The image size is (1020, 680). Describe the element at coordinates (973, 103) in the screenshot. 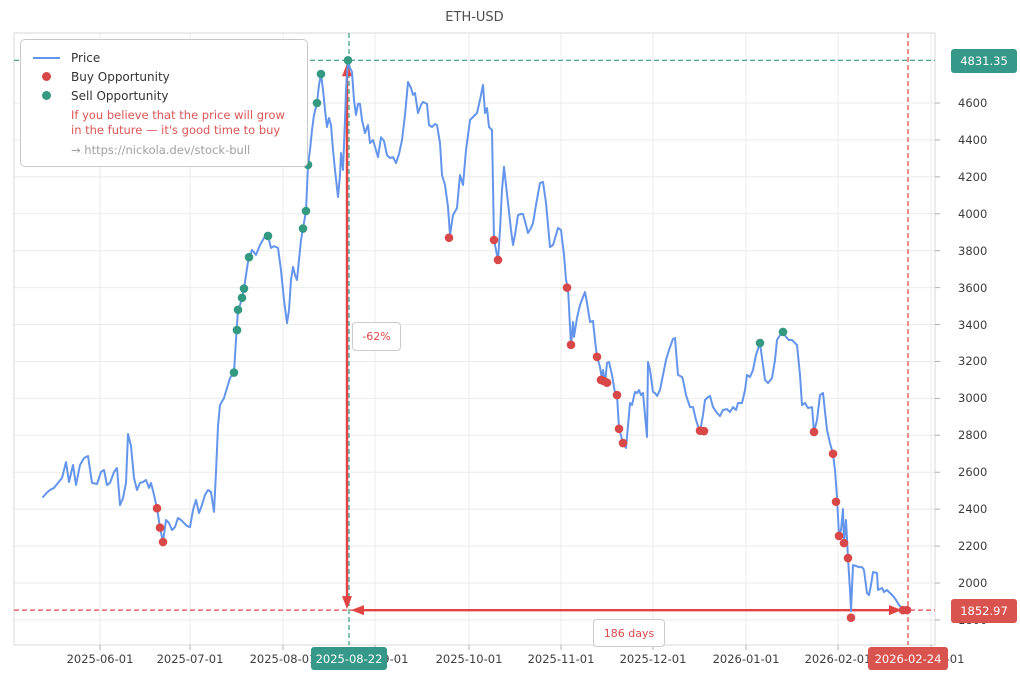

I see `y-tick-label: 4600` at that location.